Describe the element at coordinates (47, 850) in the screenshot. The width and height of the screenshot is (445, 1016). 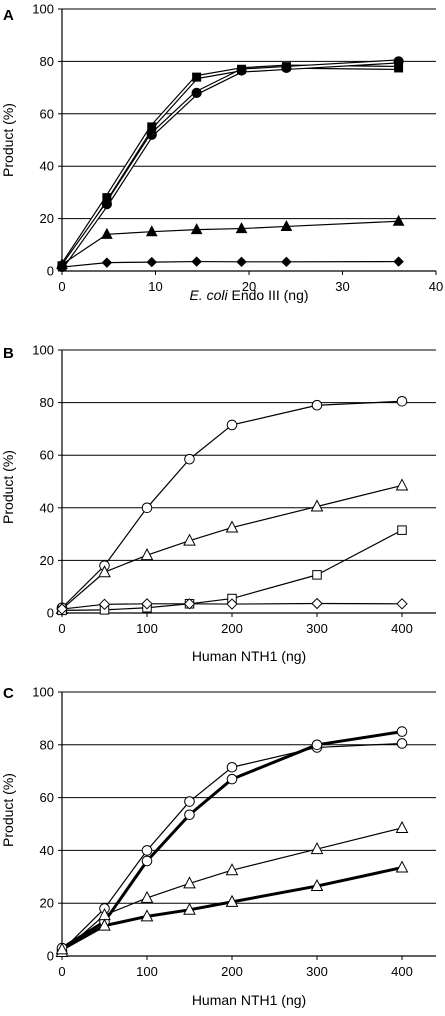
I see `y-tick-label-c-2: 40` at that location.